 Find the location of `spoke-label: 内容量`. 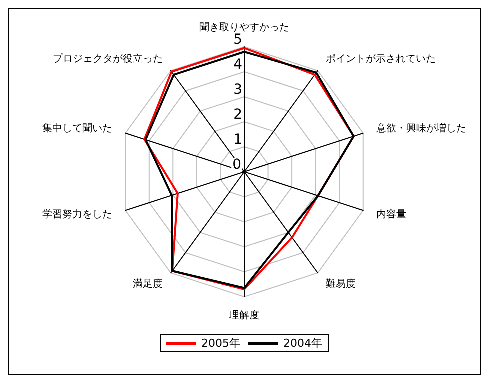

spoke-label: 内容量 is located at coordinates (391, 214).